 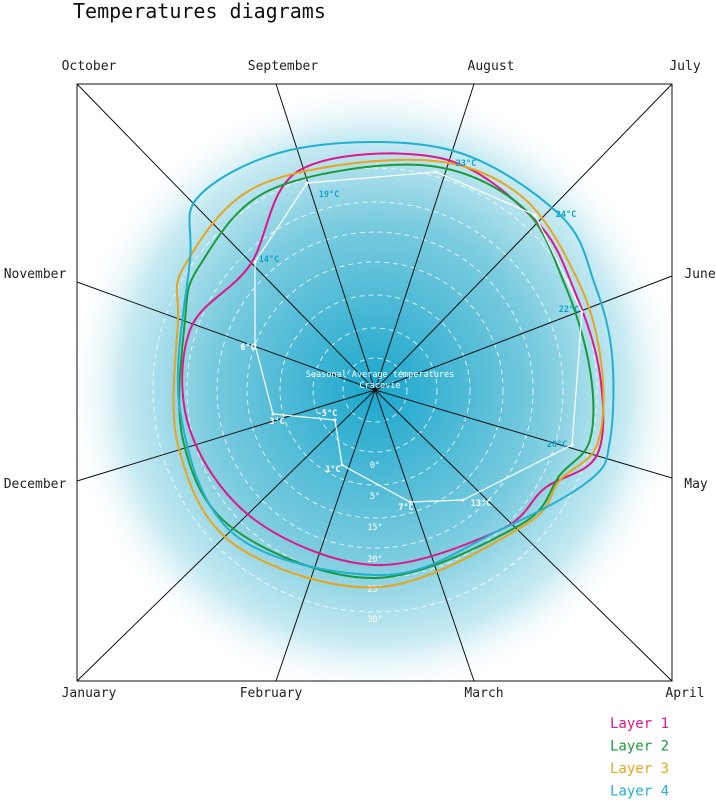 I want to click on temperature-label: 20°C, so click(x=557, y=445).